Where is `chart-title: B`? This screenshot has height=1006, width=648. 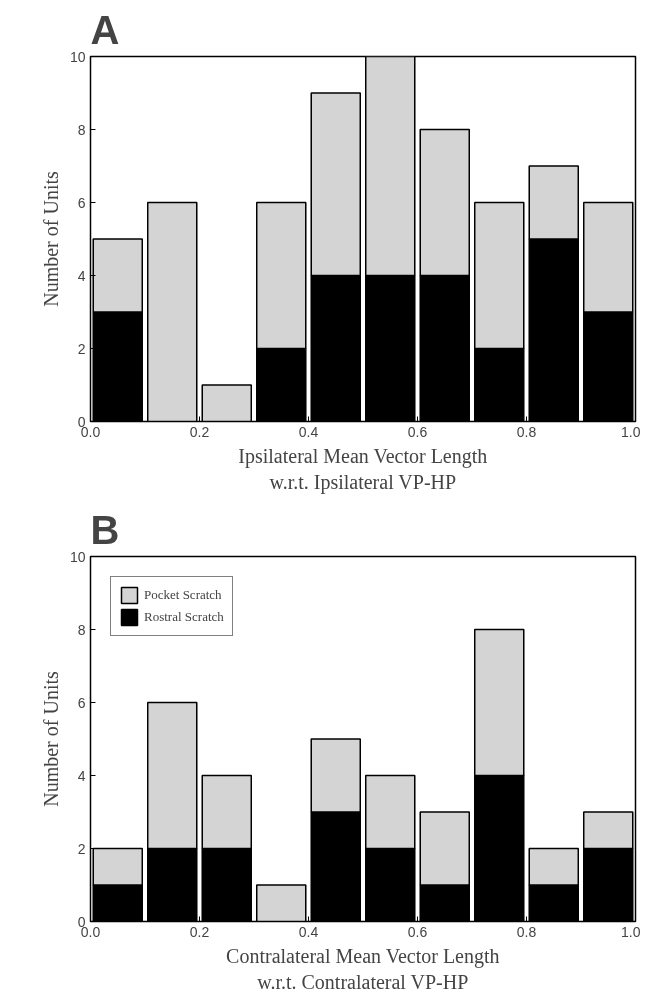 chart-title: B is located at coordinates (105, 529).